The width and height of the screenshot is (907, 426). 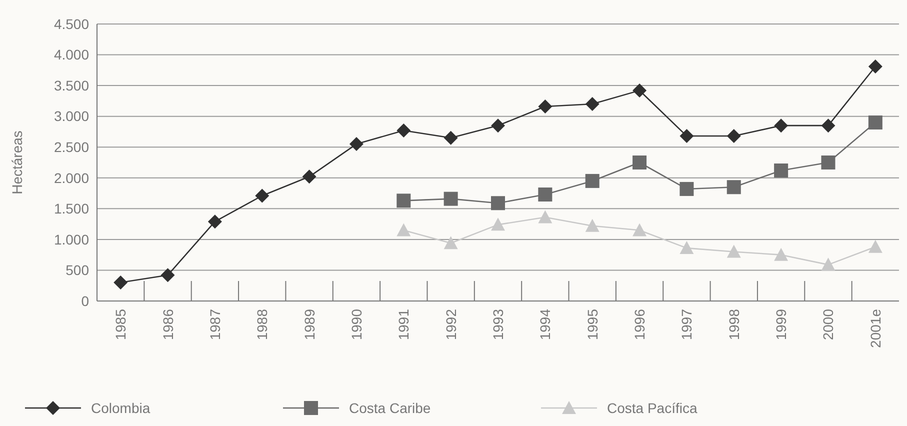 What do you see at coordinates (404, 324) in the screenshot?
I see `x-tick-label: 1991` at bounding box center [404, 324].